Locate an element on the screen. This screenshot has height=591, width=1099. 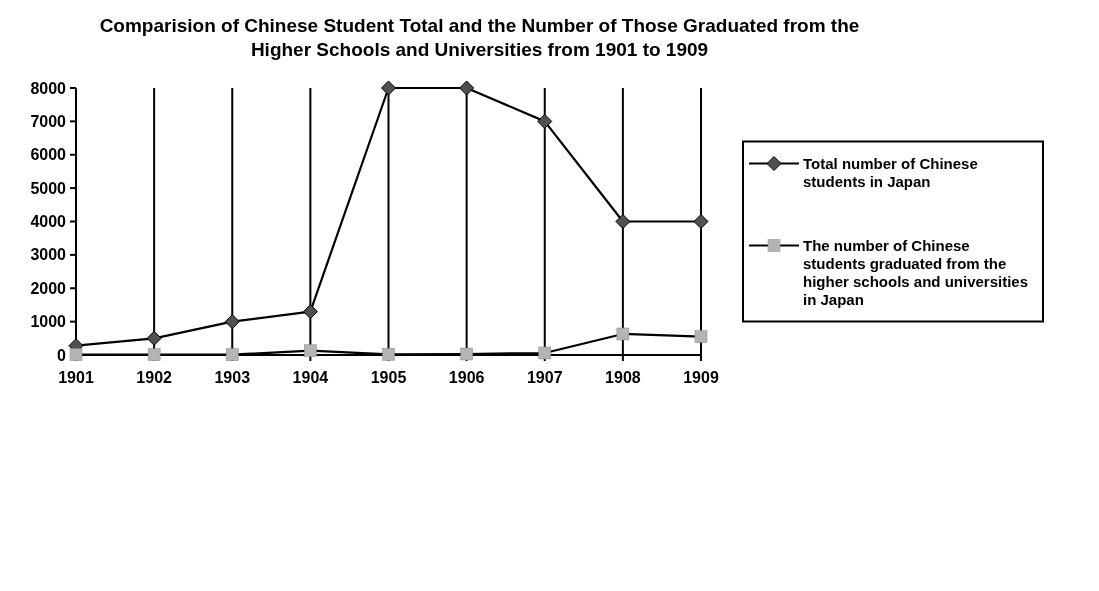
legend-label: Total number of Chinese students in Japan is located at coordinates (890, 172).